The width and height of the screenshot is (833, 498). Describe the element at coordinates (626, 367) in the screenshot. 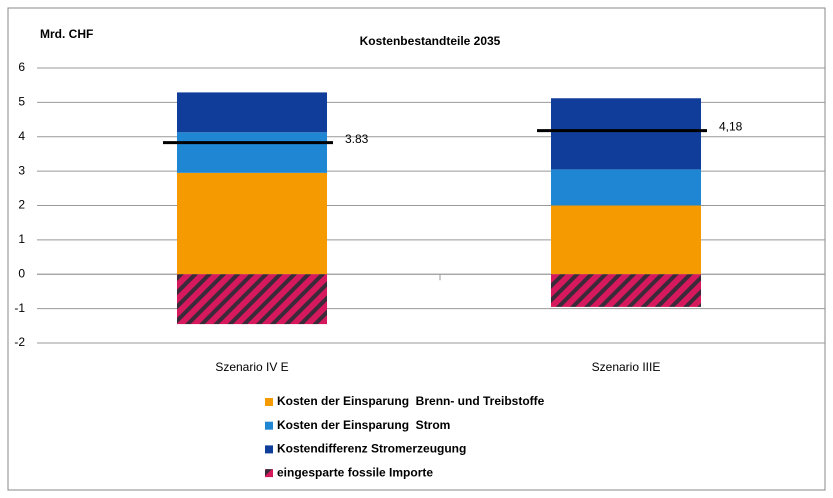

I see `x-tick-label: Szenario IIIE` at that location.